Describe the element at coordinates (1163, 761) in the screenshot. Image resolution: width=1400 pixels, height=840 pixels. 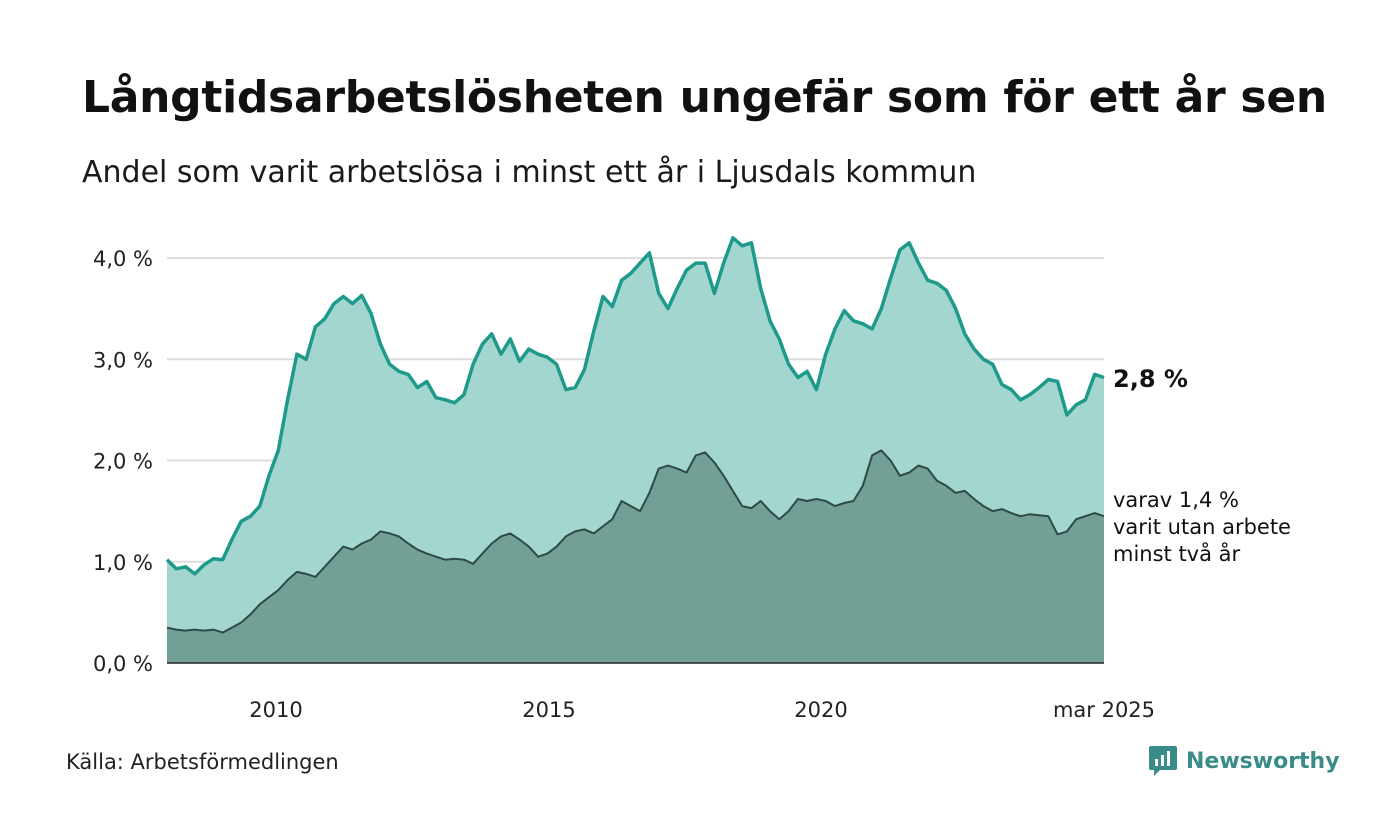
I see `newsworthy-logo-icon` at that location.